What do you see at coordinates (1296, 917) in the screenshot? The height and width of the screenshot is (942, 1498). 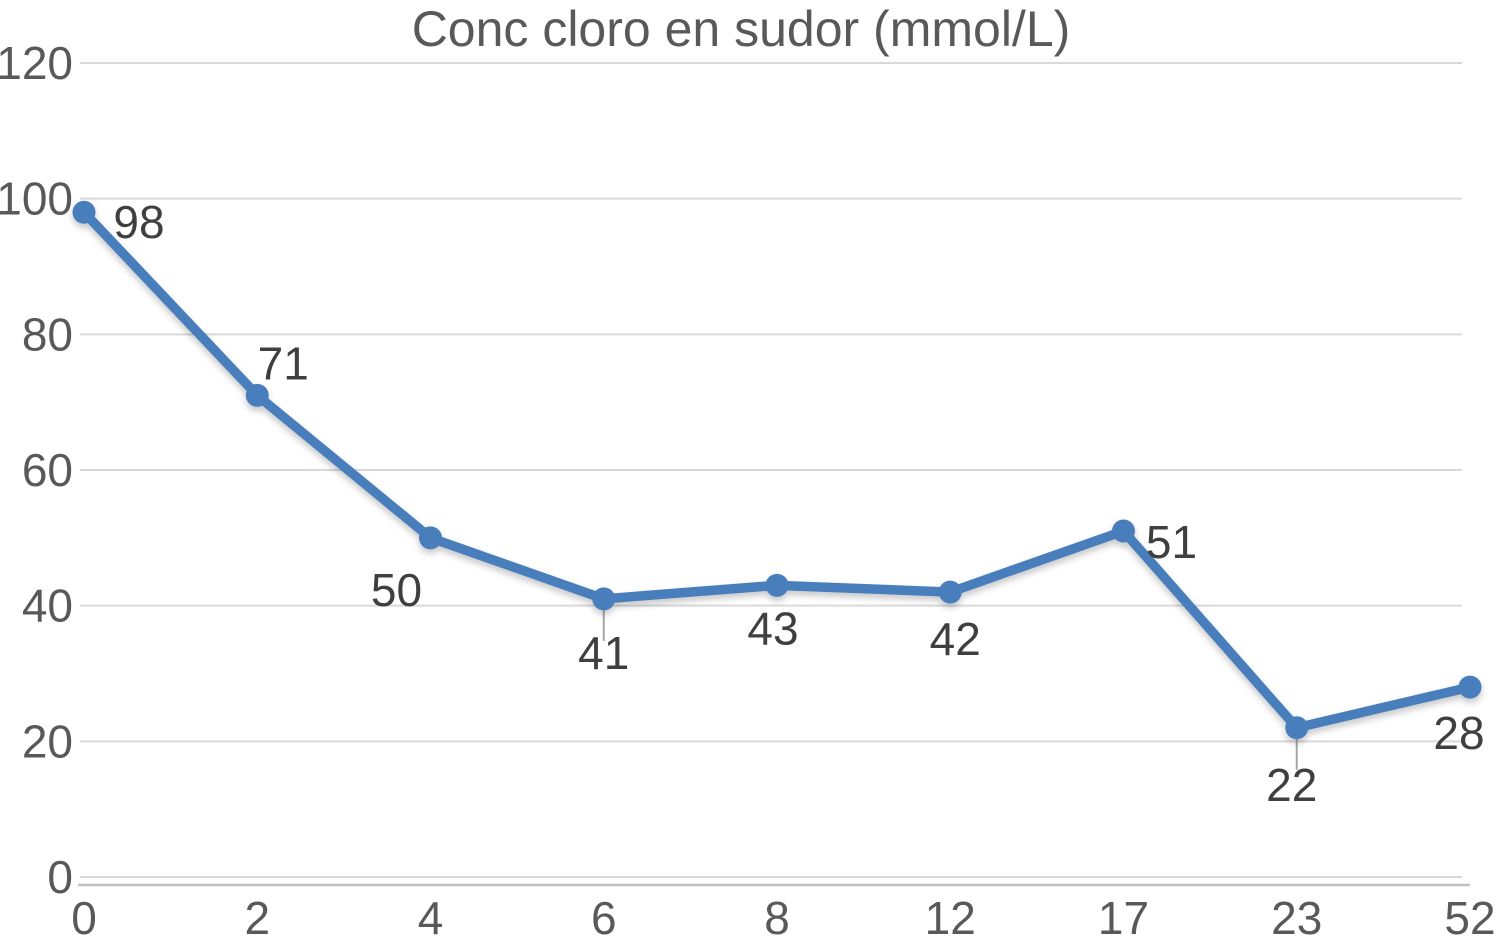 I see `x-tick-label: 23` at bounding box center [1296, 917].